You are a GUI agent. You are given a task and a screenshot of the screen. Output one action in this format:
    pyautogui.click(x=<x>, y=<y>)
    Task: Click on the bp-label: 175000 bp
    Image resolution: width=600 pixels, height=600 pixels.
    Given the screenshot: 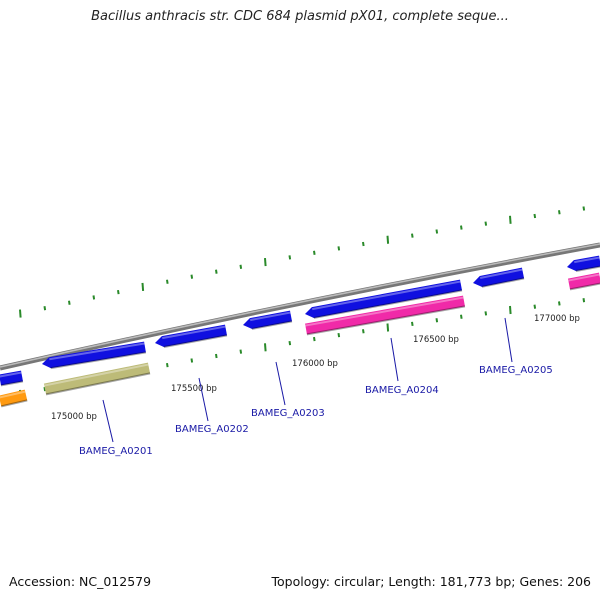 What is the action you would take?
    pyautogui.click(x=74, y=417)
    